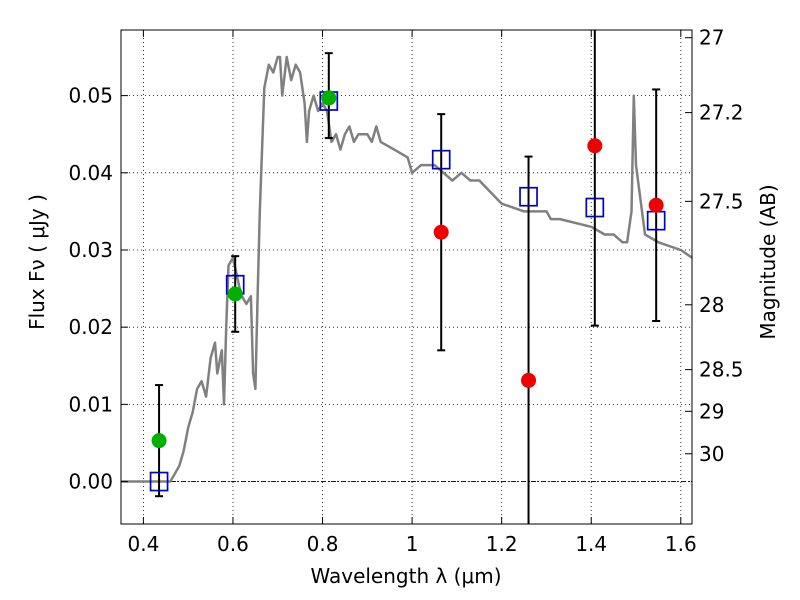  Describe the element at coordinates (90, 250) in the screenshot. I see `y-tick-label: 0.03` at that location.